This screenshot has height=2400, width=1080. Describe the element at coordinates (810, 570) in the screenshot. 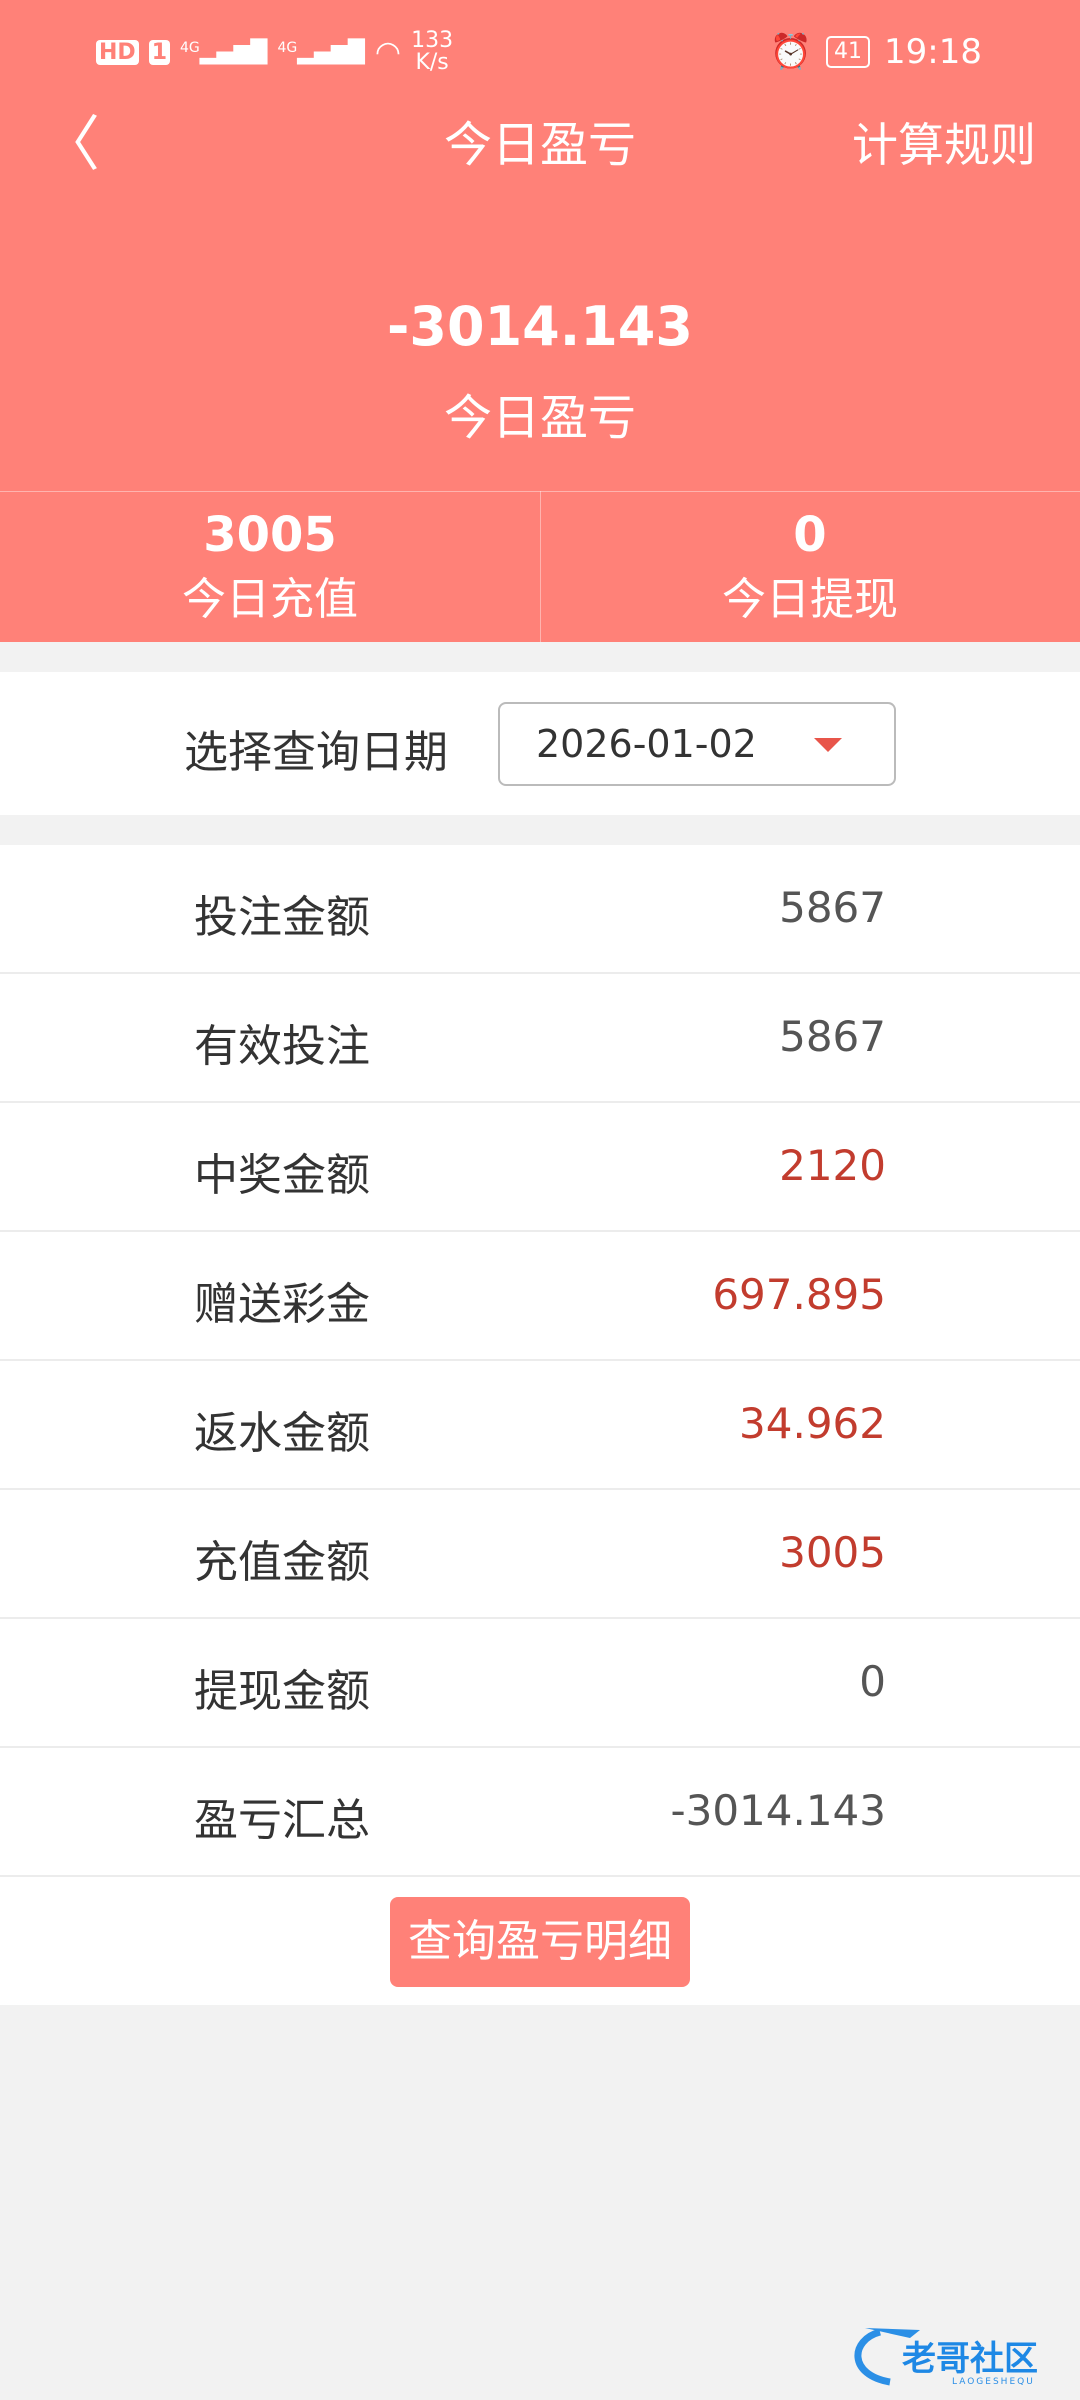

I see `stat-withdraw: 0 今日提现` at that location.